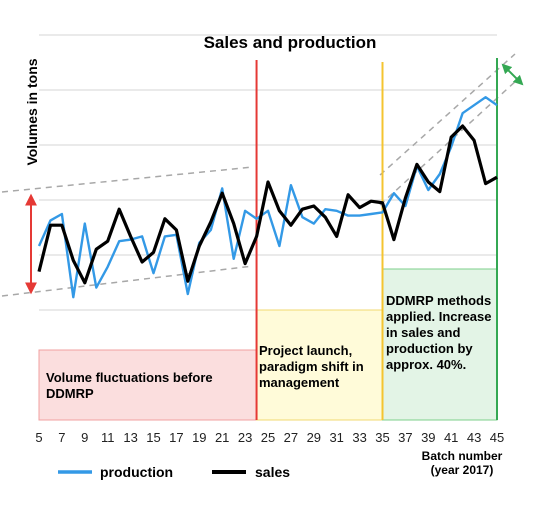 The image size is (560, 510). I want to click on trend-upper-after, so click(447, 114).